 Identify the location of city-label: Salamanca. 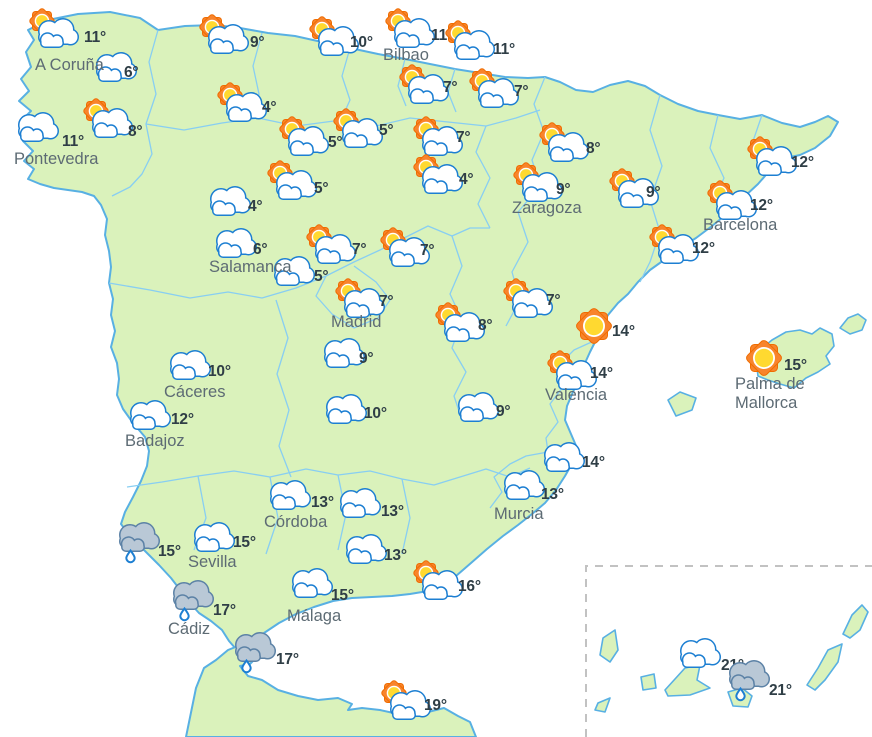
(250, 267).